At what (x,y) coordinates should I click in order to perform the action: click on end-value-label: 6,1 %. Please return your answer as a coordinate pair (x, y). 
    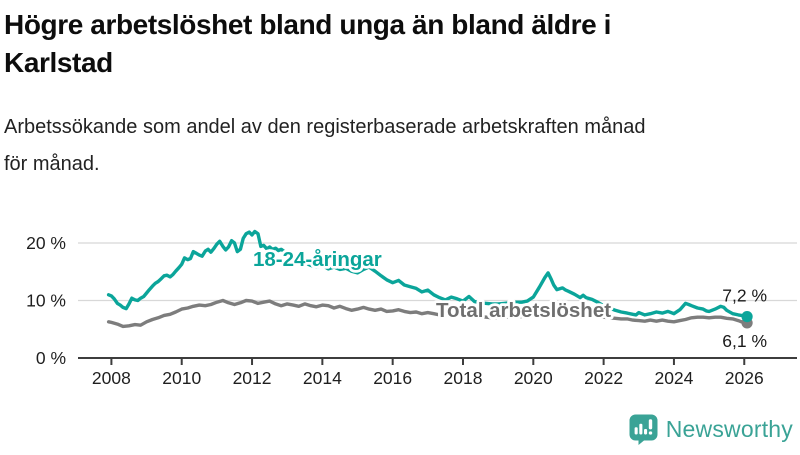
    Looking at the image, I should click on (744, 341).